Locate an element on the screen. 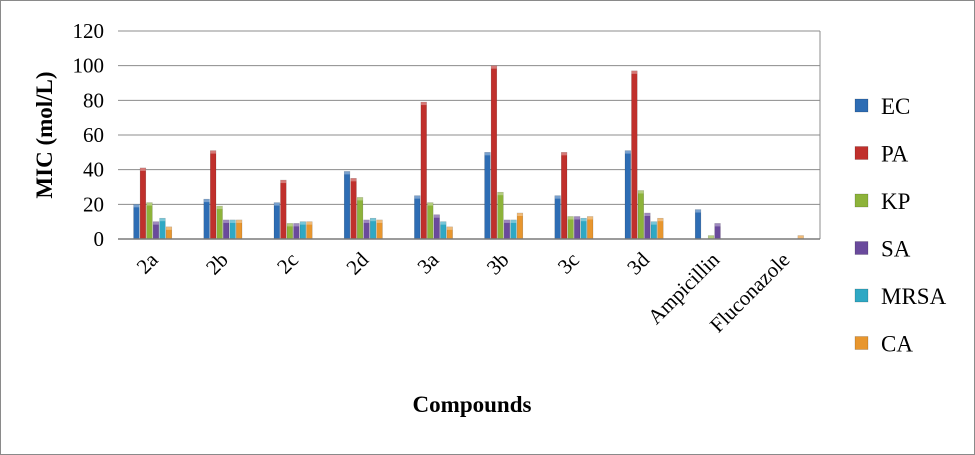 The width and height of the screenshot is (975, 455). bar-ec-2a is located at coordinates (136, 222).